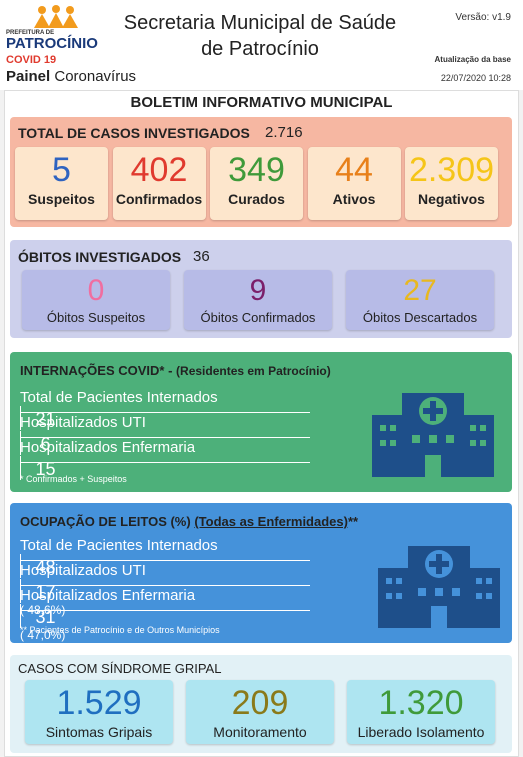  What do you see at coordinates (73, 479) in the screenshot?
I see `hospital-footnote: * Confirmados + Suspeitos` at bounding box center [73, 479].